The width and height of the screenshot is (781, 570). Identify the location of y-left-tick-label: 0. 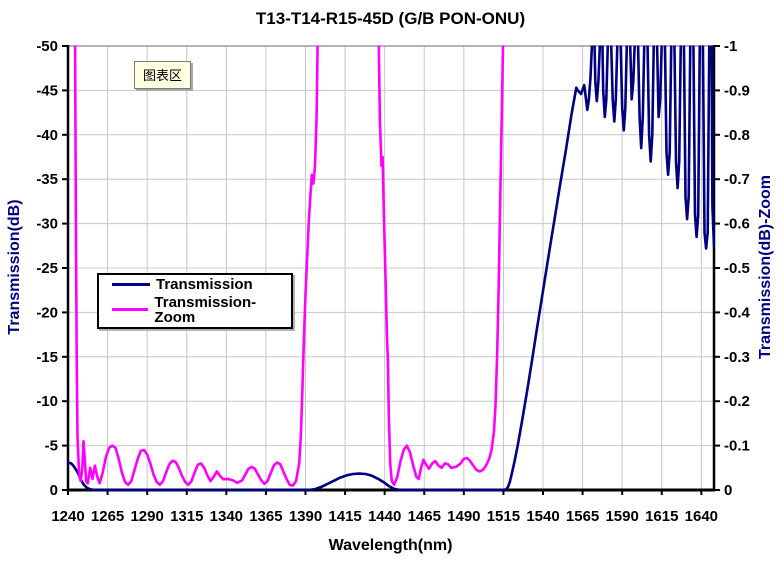
(54, 490).